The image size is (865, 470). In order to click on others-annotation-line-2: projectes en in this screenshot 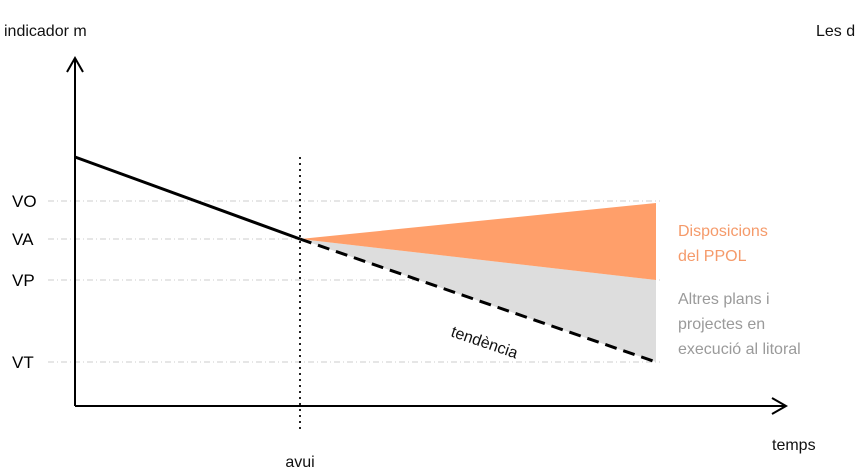, I will do `click(721, 324)`.